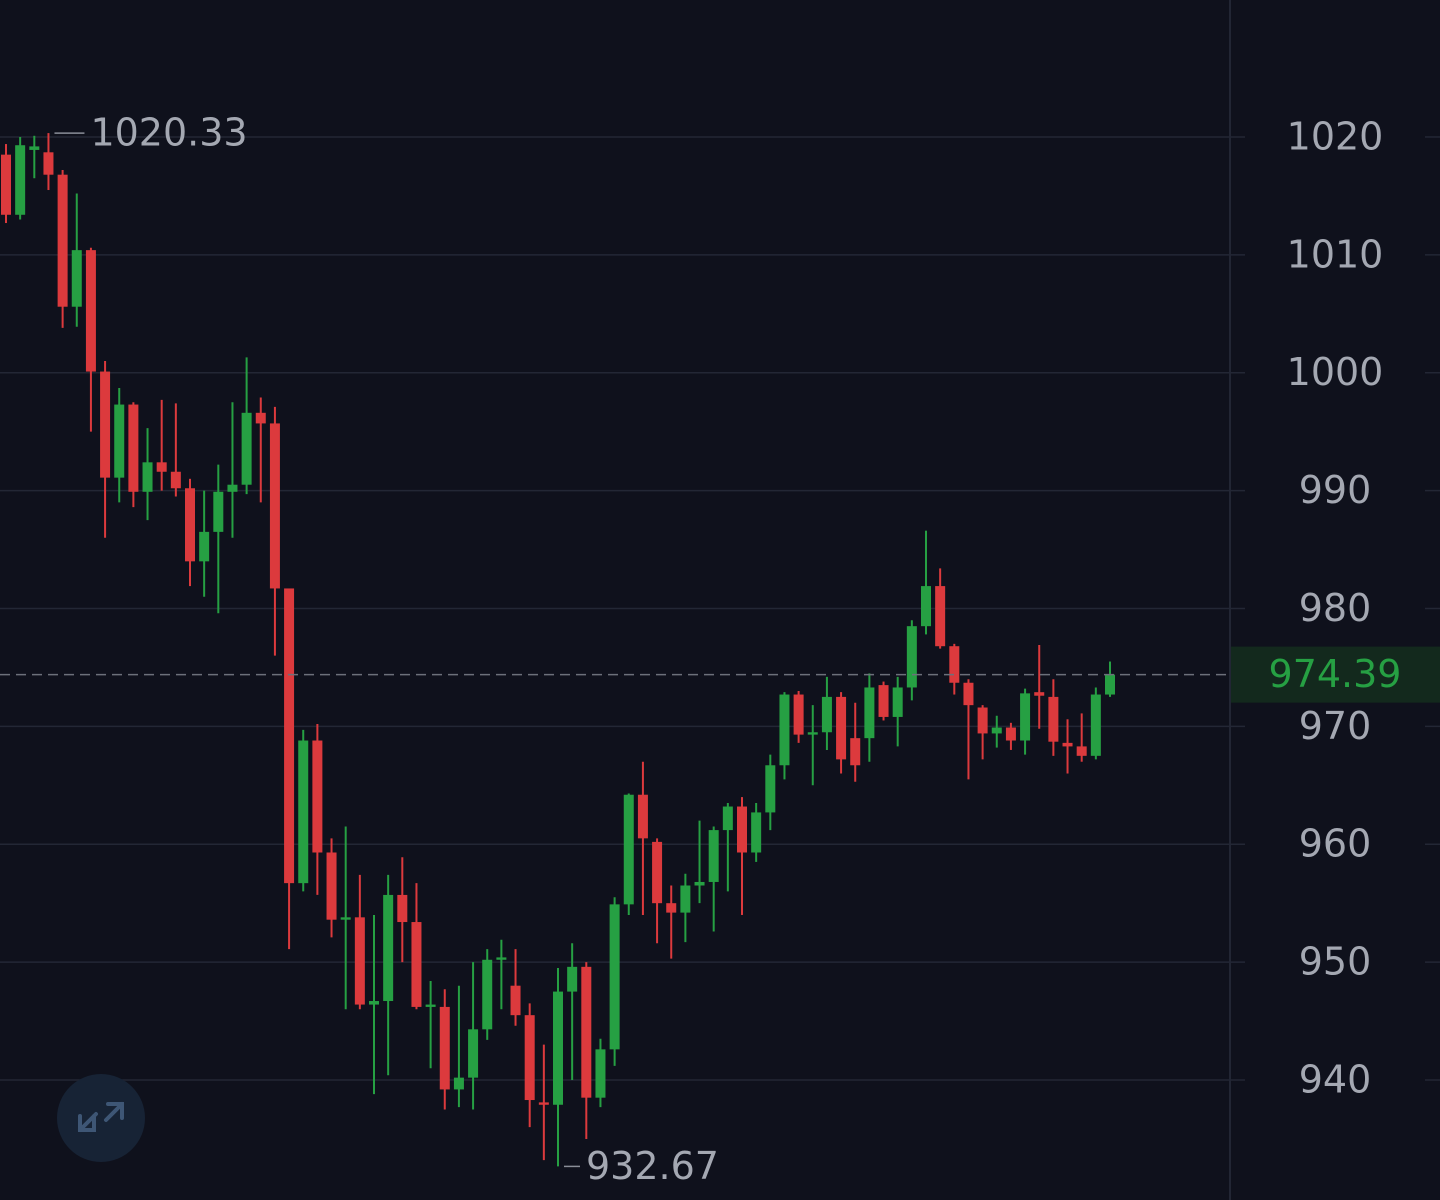 The image size is (1440, 1200). What do you see at coordinates (1335, 608) in the screenshot?
I see `y-tick-label: 980` at bounding box center [1335, 608].